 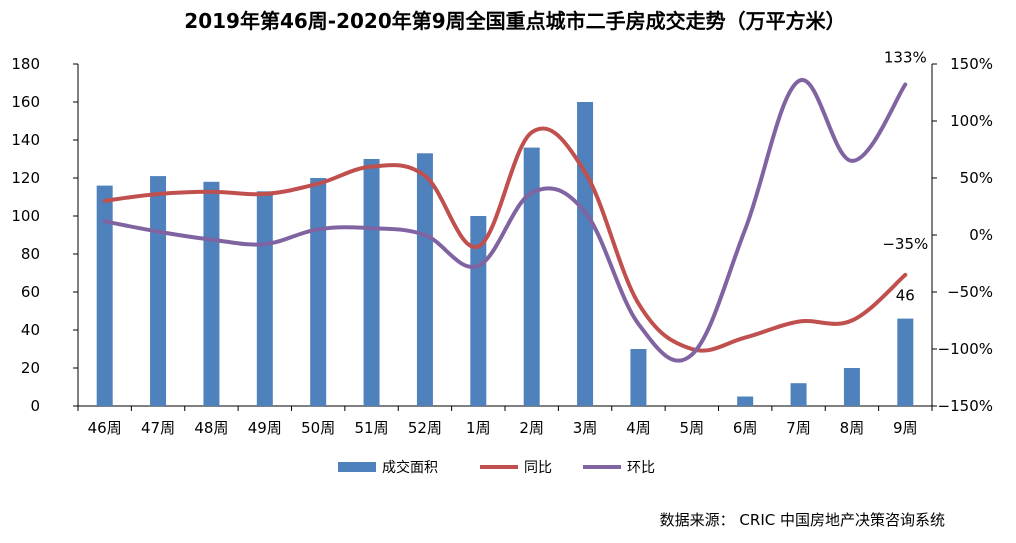 I want to click on chart-title: 2019年第46周-2020年第9周全国重点城市二手房成交走势（万平方米）, so click(x=514, y=21).